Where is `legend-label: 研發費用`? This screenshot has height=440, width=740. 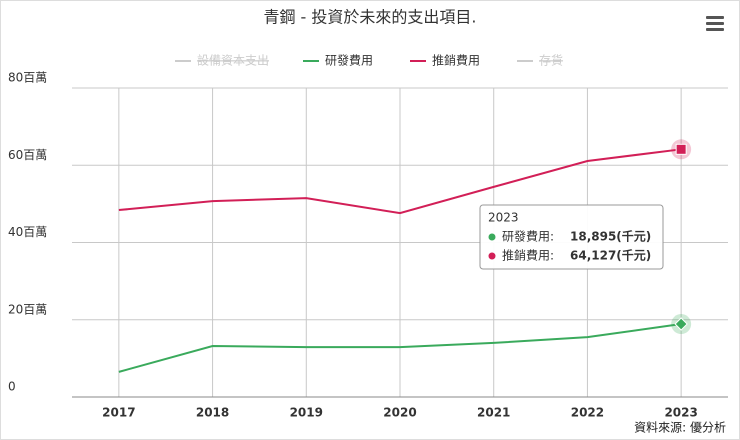 legend-label: 研發費用 is located at coordinates (349, 60).